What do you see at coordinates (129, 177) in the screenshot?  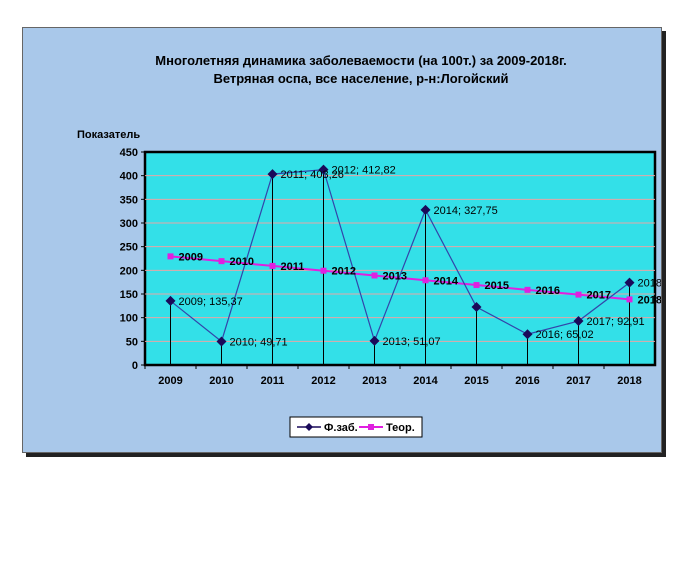 I see `y-tick-label: 400` at bounding box center [129, 177].